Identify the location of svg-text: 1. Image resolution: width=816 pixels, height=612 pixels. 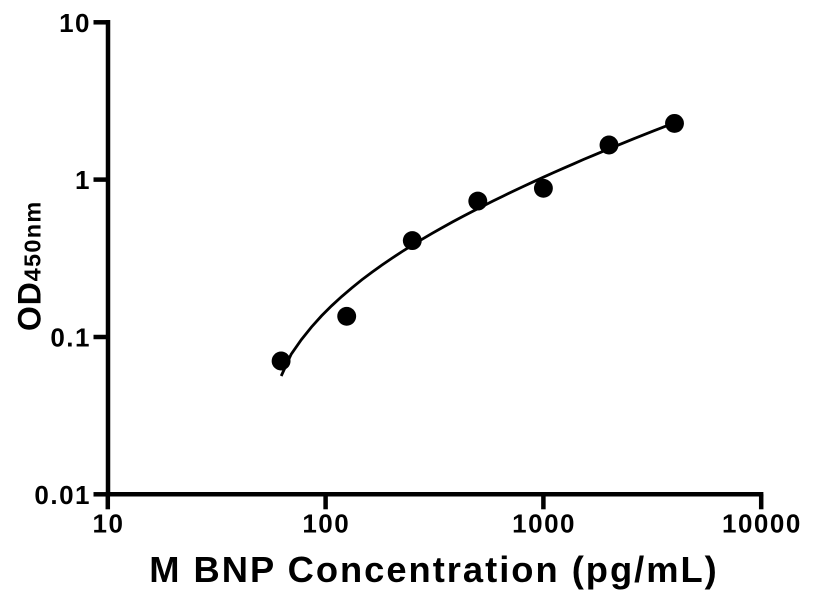
(83, 180).